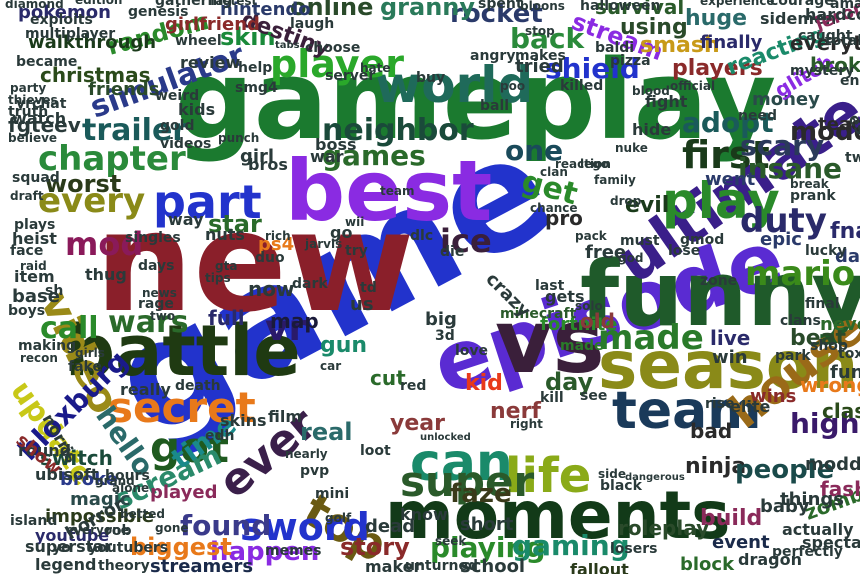  I want to click on word-magic: magic, so click(100, 499).